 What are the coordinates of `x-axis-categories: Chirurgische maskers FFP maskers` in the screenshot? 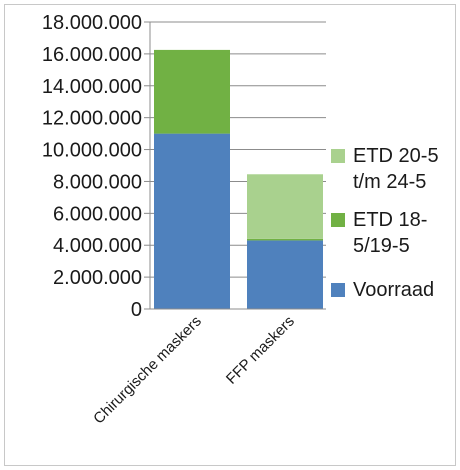 It's located at (194, 370).